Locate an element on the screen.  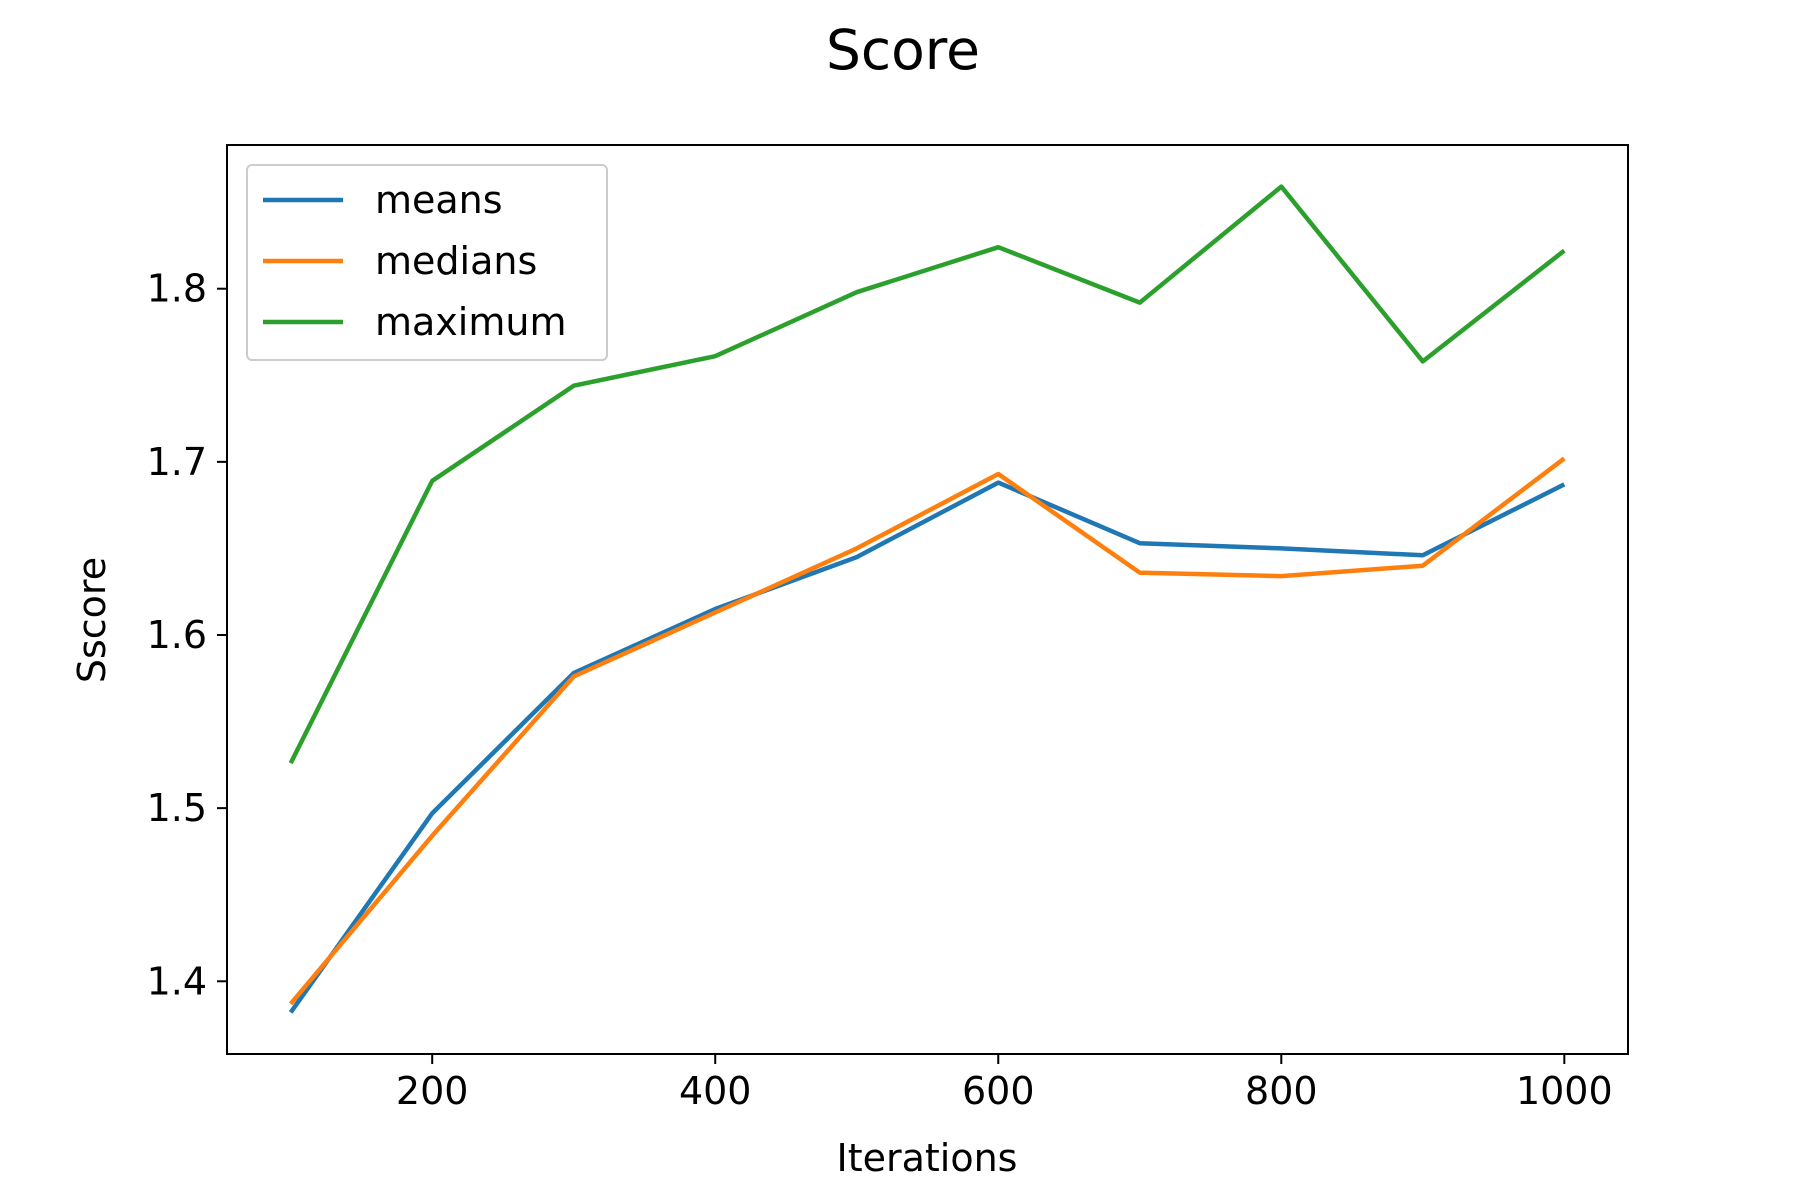
legend-label-medians: medians is located at coordinates (456, 261).